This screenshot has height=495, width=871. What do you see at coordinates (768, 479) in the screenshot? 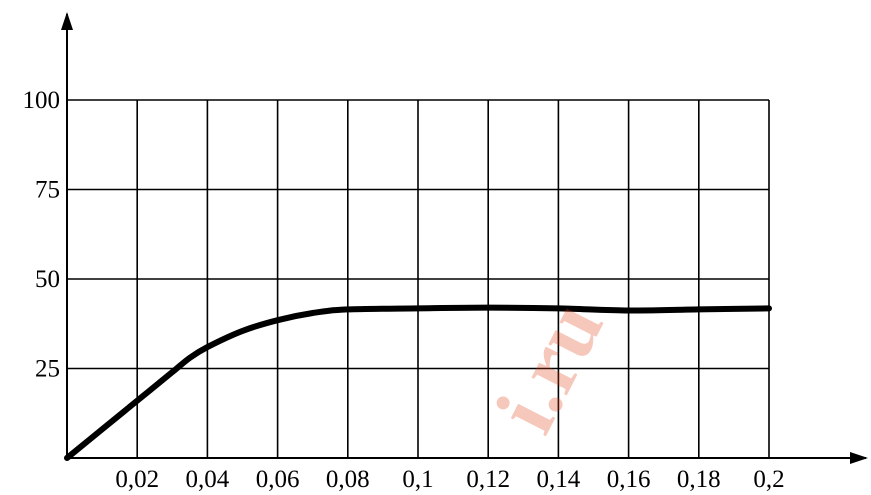
I see `x-tick-label: 0,2` at bounding box center [768, 479].